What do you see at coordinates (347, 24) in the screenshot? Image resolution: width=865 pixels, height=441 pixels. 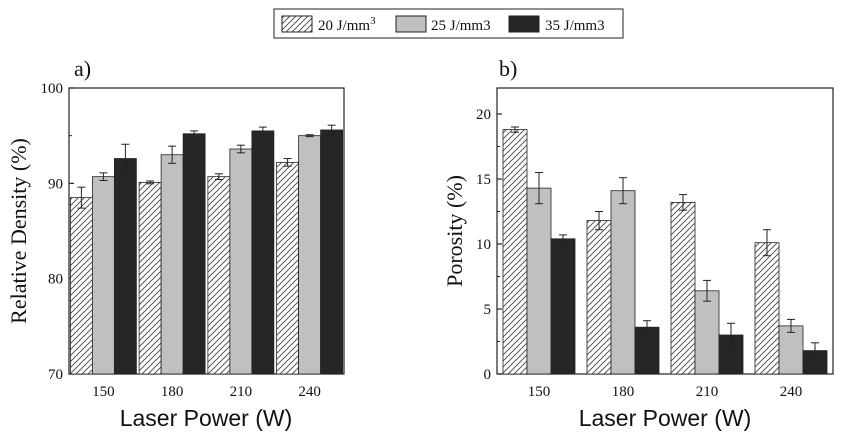 I see `legend-label-20: 20 J/mm3` at bounding box center [347, 24].